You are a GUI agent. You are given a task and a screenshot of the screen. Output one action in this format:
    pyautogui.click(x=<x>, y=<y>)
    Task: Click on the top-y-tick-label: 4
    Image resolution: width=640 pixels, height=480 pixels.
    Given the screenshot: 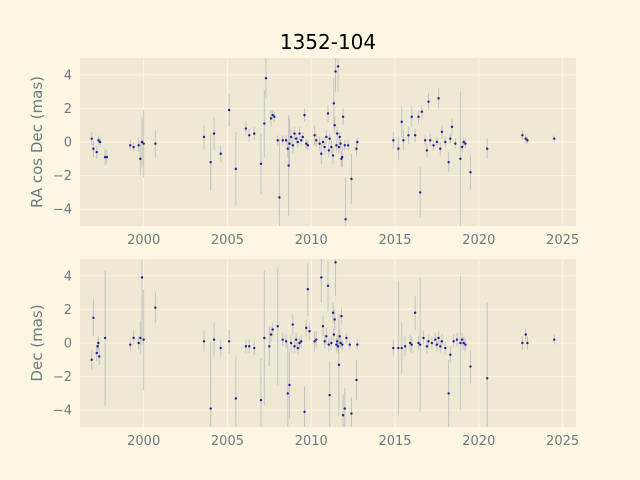 What is the action you would take?
    pyautogui.click(x=68, y=75)
    